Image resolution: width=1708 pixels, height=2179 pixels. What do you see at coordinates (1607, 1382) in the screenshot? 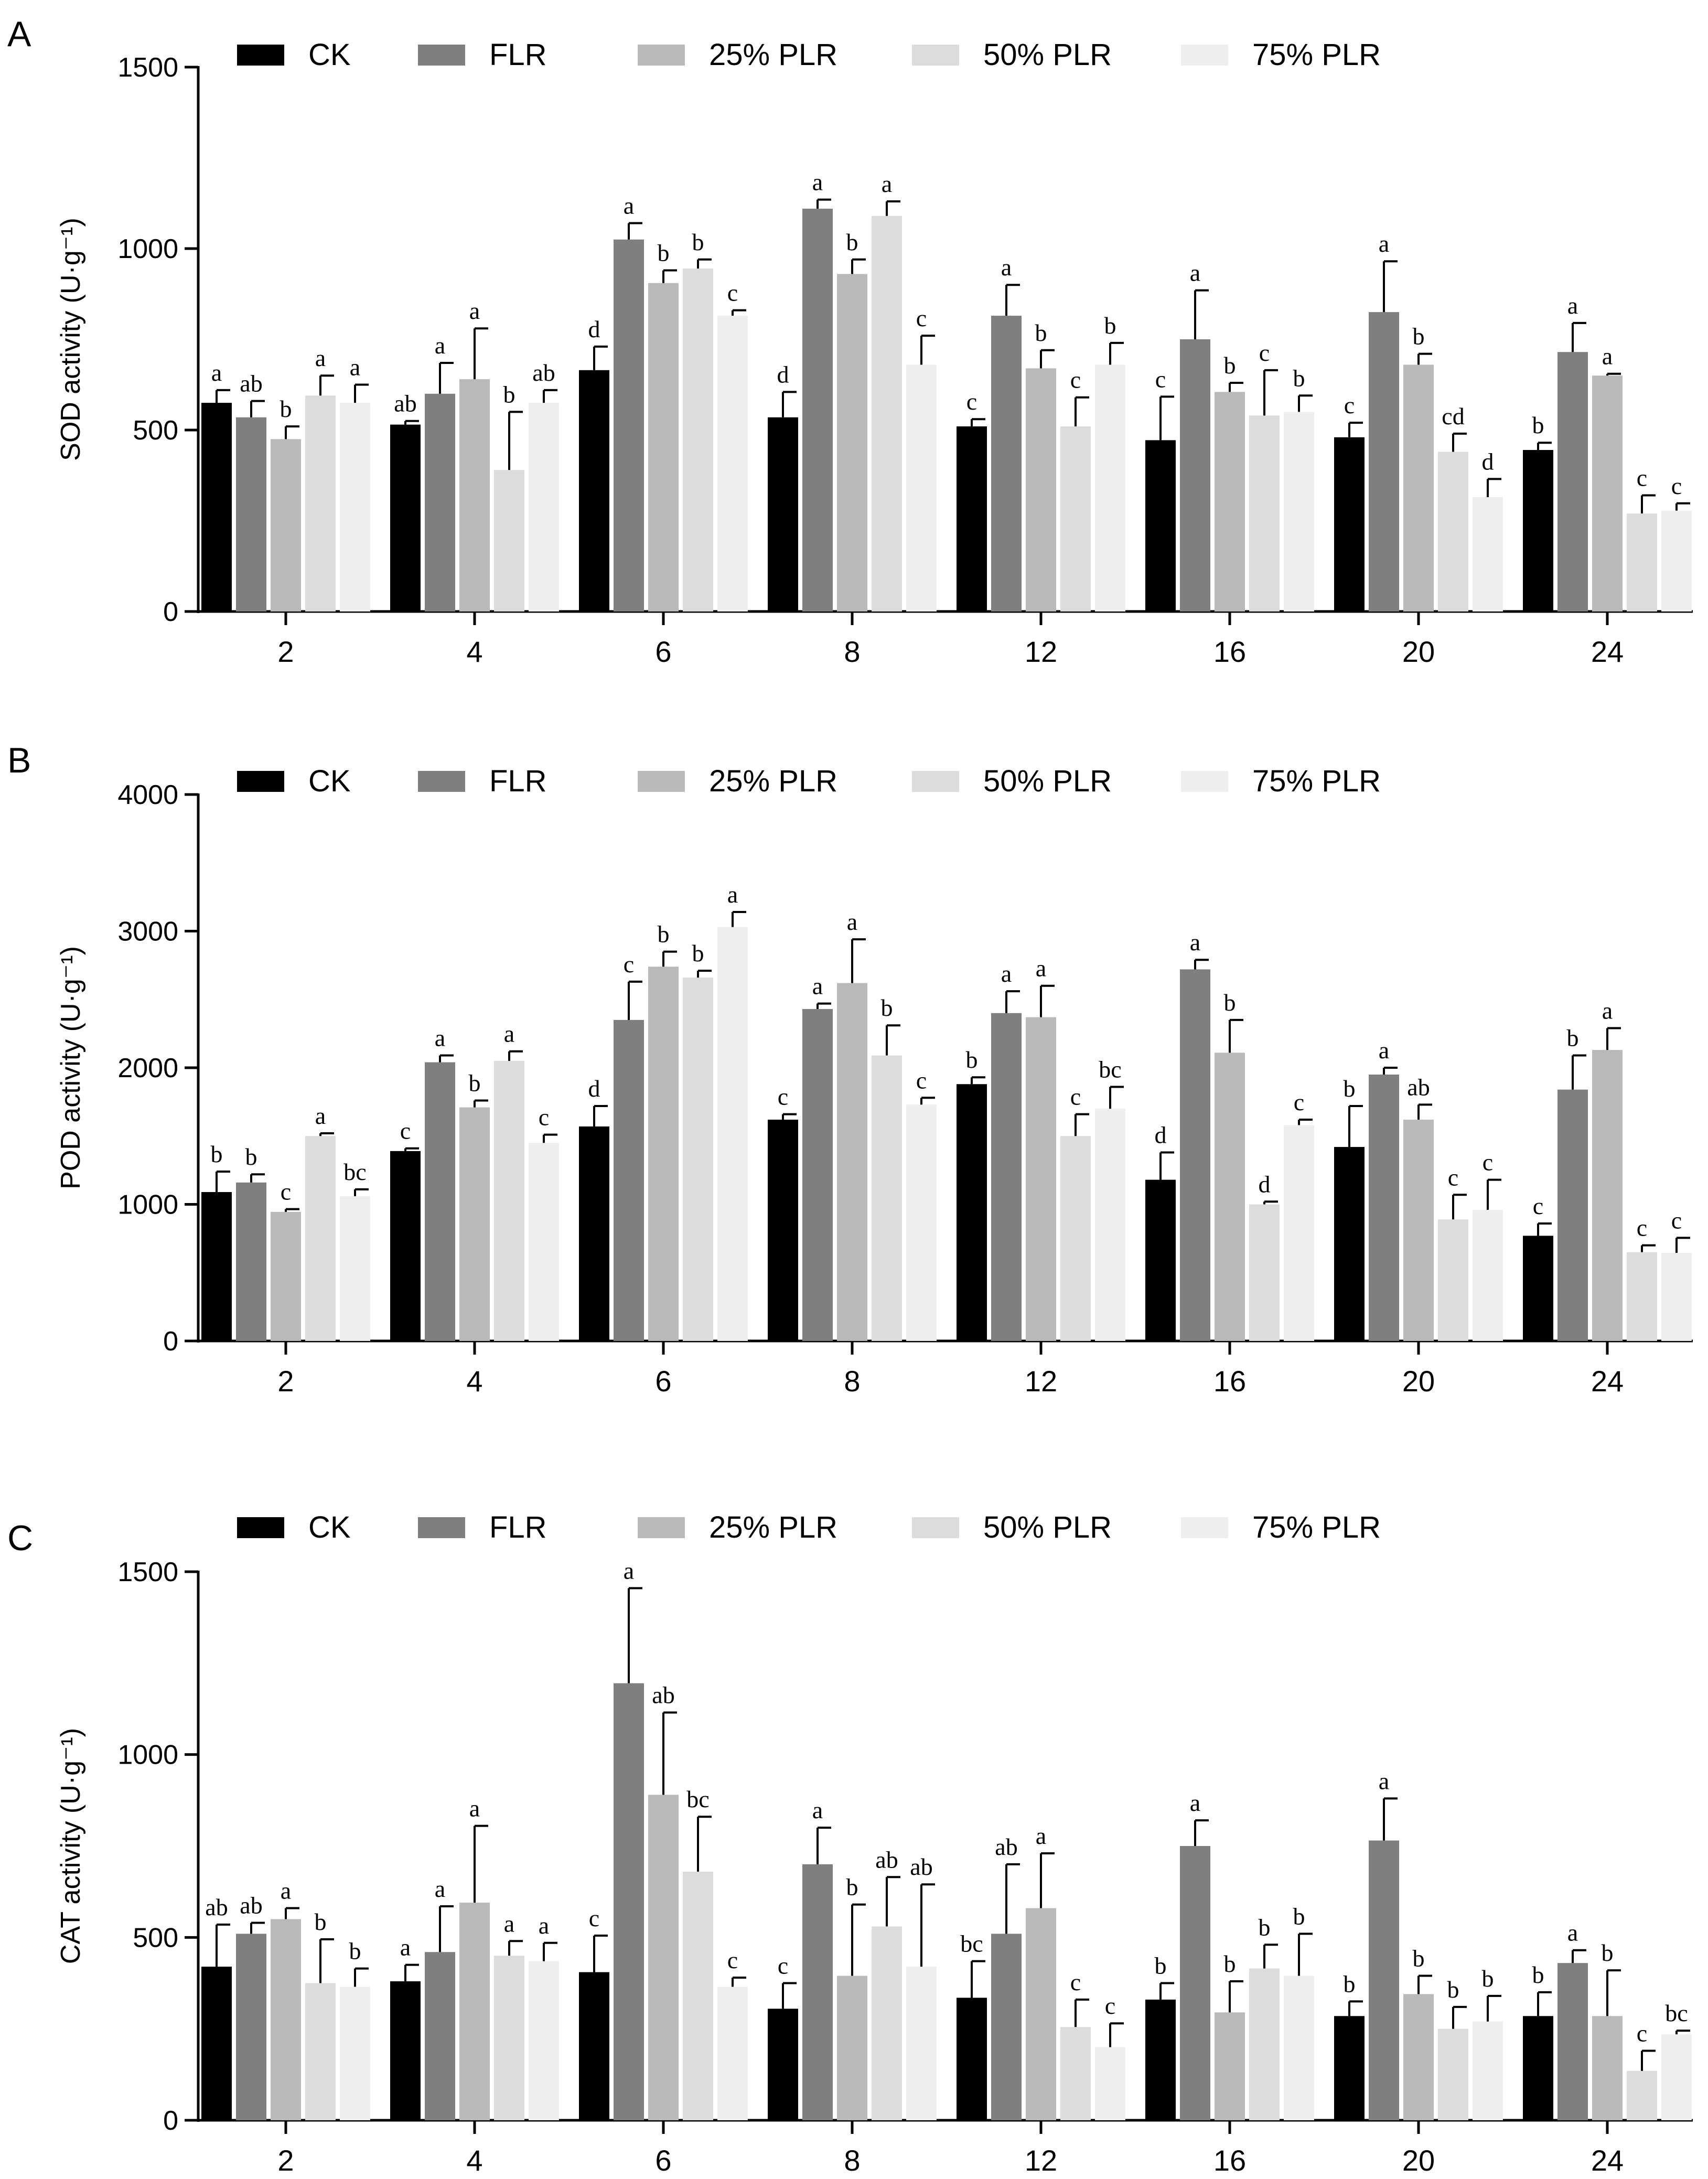
I see `x-tick-label: 24` at bounding box center [1607, 1382].